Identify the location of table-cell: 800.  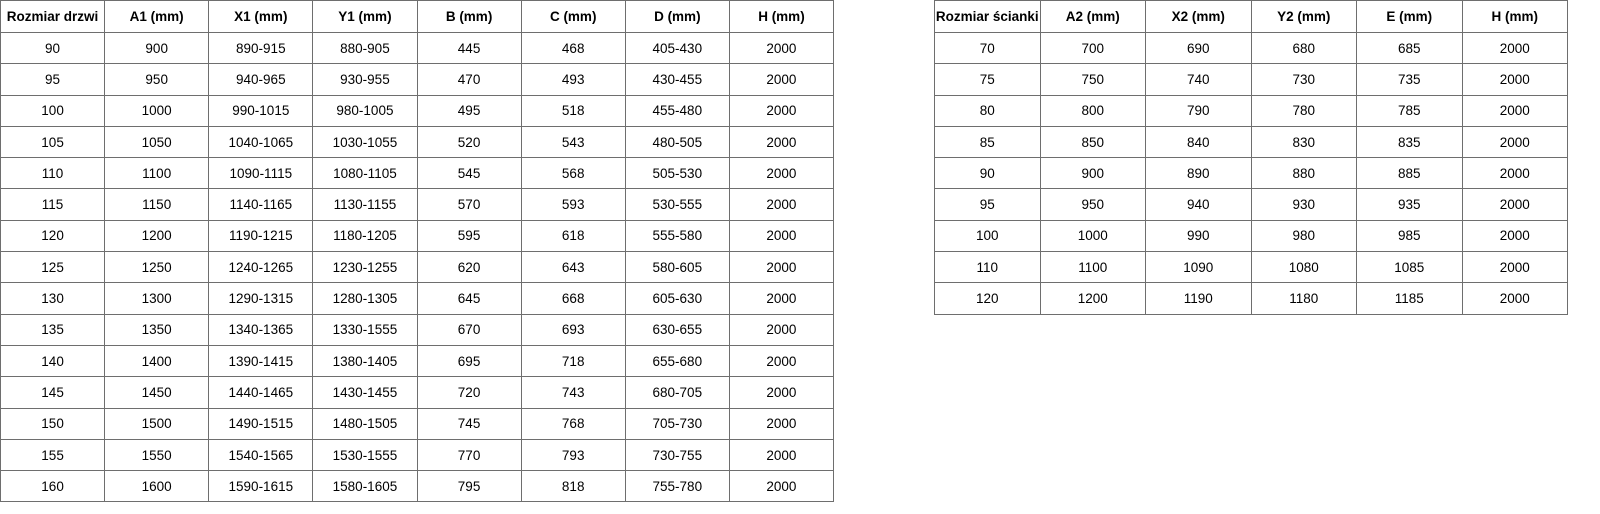
(1092, 110).